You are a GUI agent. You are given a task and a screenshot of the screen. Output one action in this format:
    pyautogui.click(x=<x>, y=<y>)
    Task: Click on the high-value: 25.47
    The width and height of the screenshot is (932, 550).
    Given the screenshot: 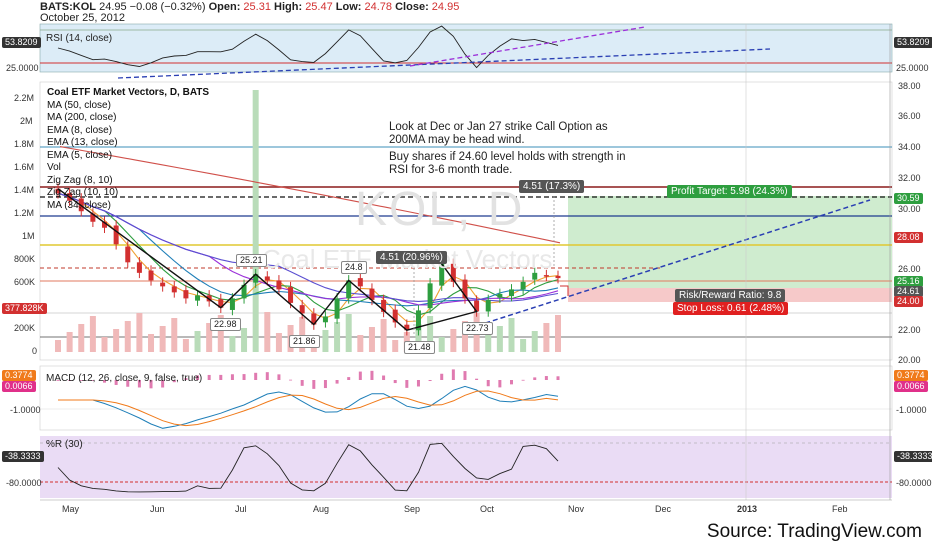 What is the action you would take?
    pyautogui.click(x=319, y=7)
    